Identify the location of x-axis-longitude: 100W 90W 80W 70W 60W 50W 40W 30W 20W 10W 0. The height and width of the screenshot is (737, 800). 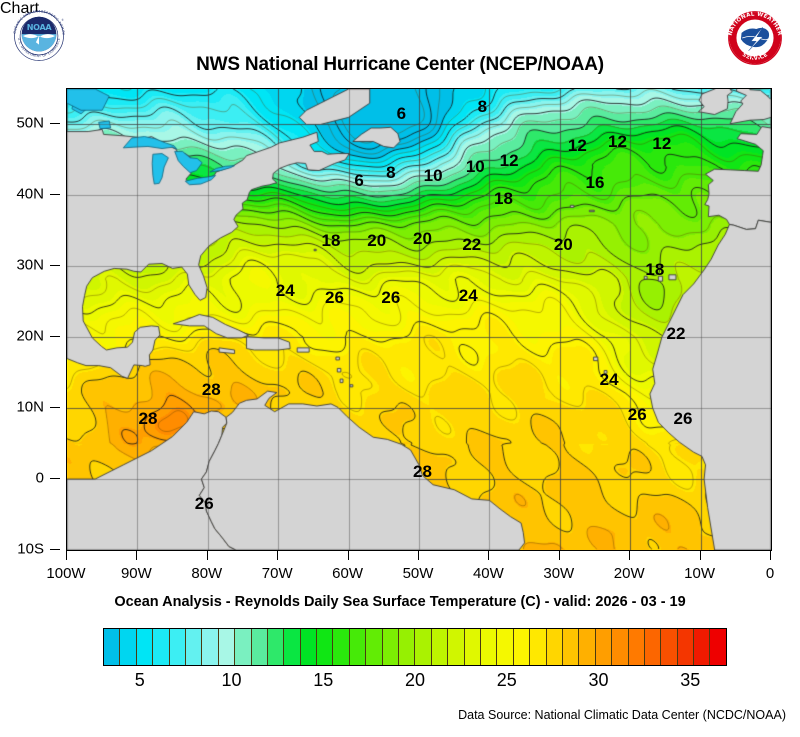
(410, 571).